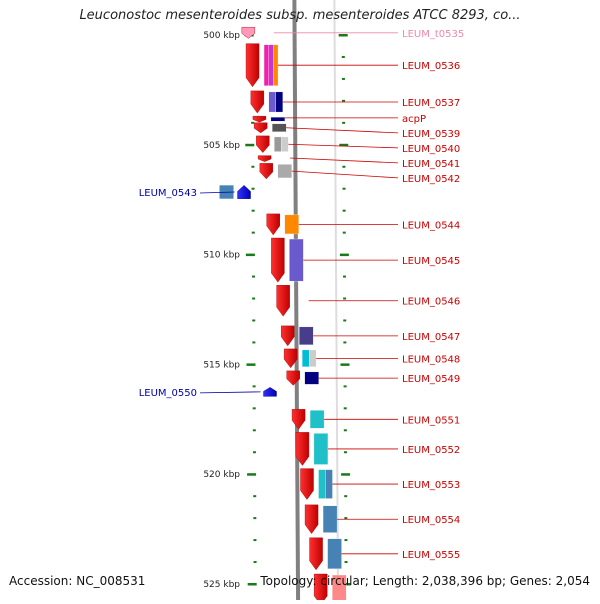  Describe the element at coordinates (431, 134) in the screenshot. I see `gene-label: LEUM_0539` at that location.